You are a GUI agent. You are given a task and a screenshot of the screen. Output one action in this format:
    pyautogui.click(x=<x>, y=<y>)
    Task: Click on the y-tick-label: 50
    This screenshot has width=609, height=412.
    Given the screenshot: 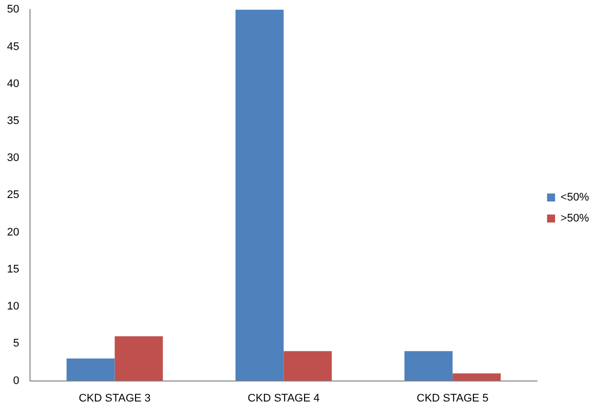 What is the action you would take?
    pyautogui.click(x=13, y=10)
    